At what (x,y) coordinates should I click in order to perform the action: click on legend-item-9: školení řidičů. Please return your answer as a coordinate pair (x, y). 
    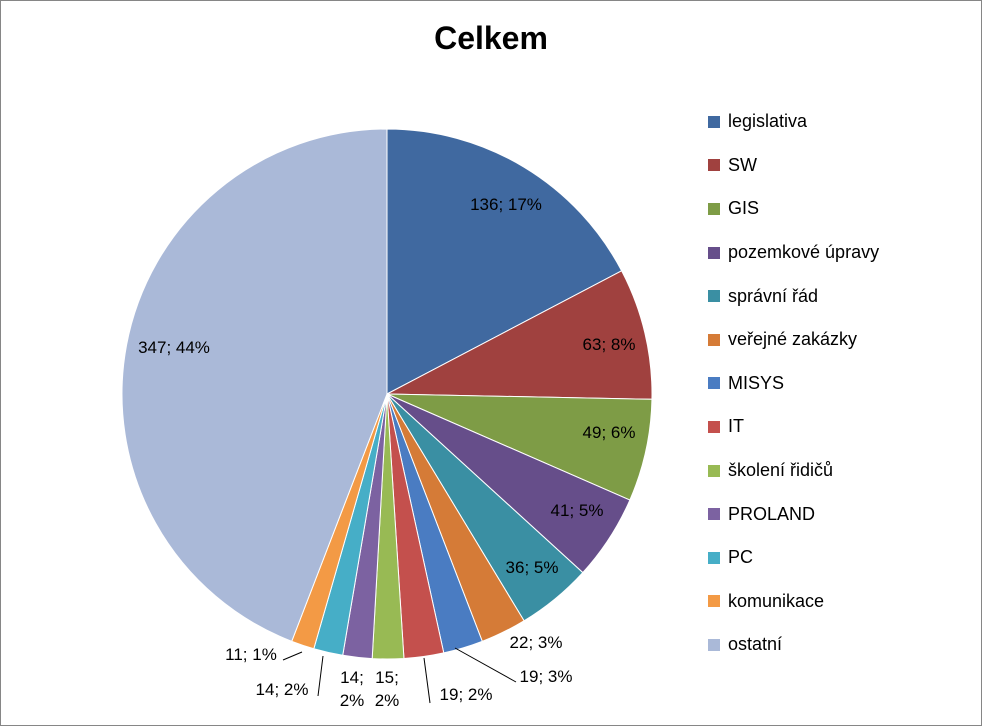
    Looking at the image, I should click on (793, 471).